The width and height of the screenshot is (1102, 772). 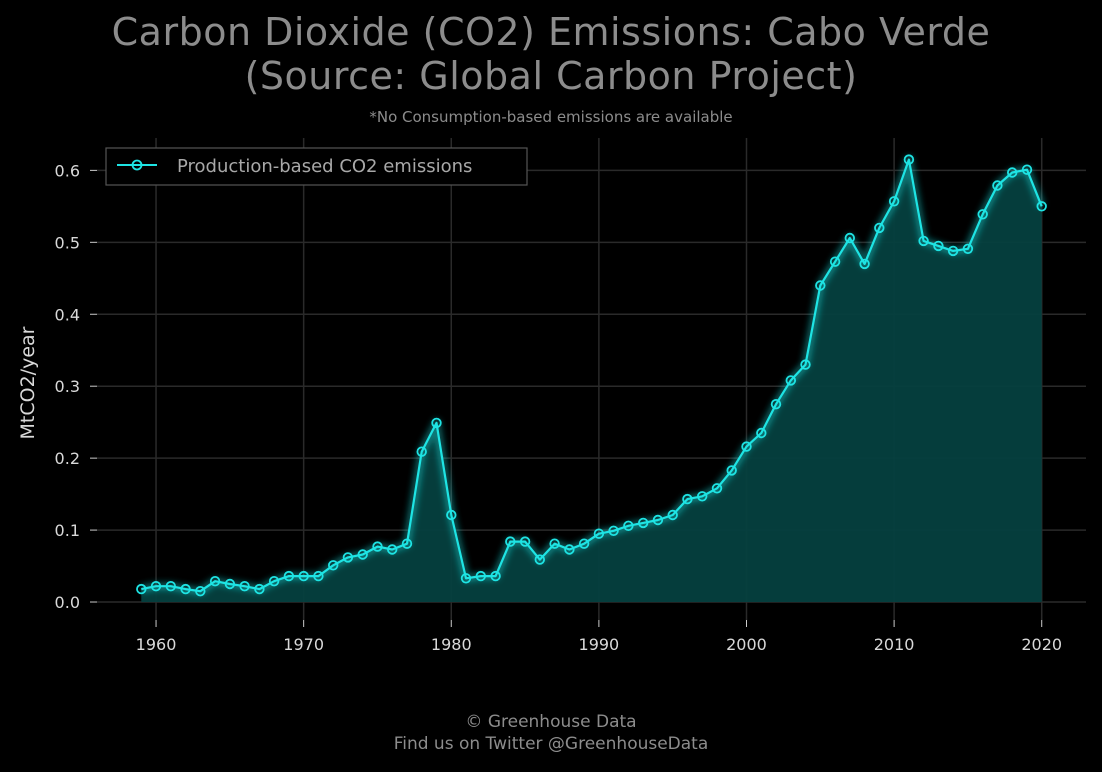 What do you see at coordinates (156, 644) in the screenshot?
I see `x-tick-label: 1960` at bounding box center [156, 644].